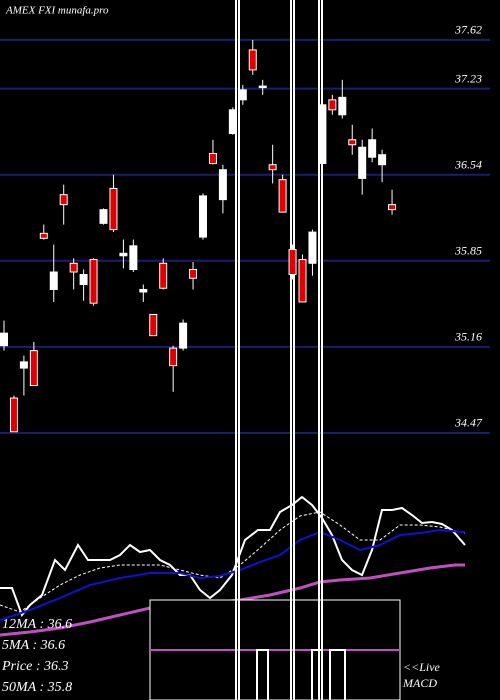 Image resolution: width=500 pixels, height=700 pixels. I want to click on annotation: 50MA : 35.8, so click(37, 687).